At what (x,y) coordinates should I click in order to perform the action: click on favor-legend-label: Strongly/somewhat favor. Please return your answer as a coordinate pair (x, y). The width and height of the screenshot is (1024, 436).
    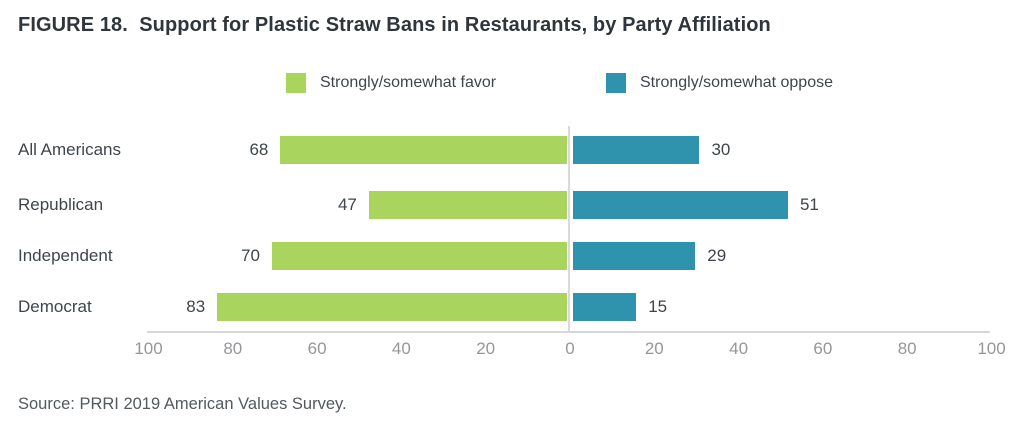
    Looking at the image, I should click on (408, 82).